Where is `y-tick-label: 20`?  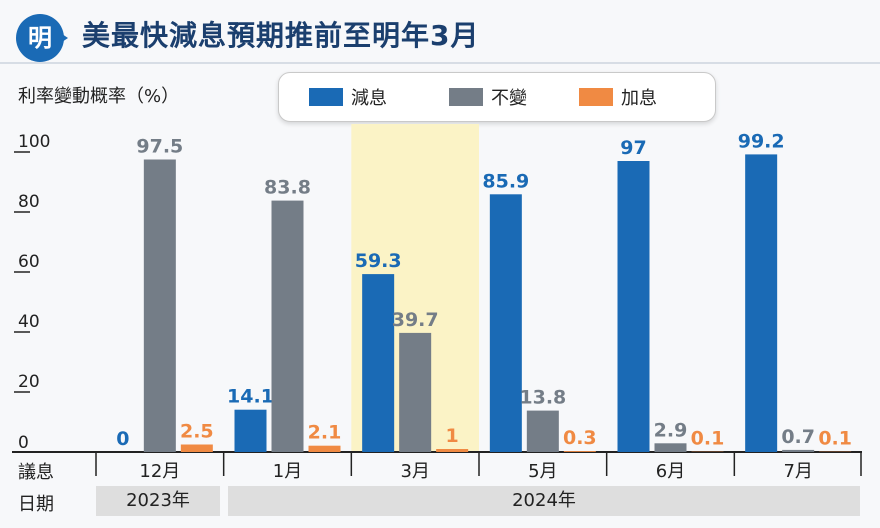
y-tick-label: 20 is located at coordinates (29, 382).